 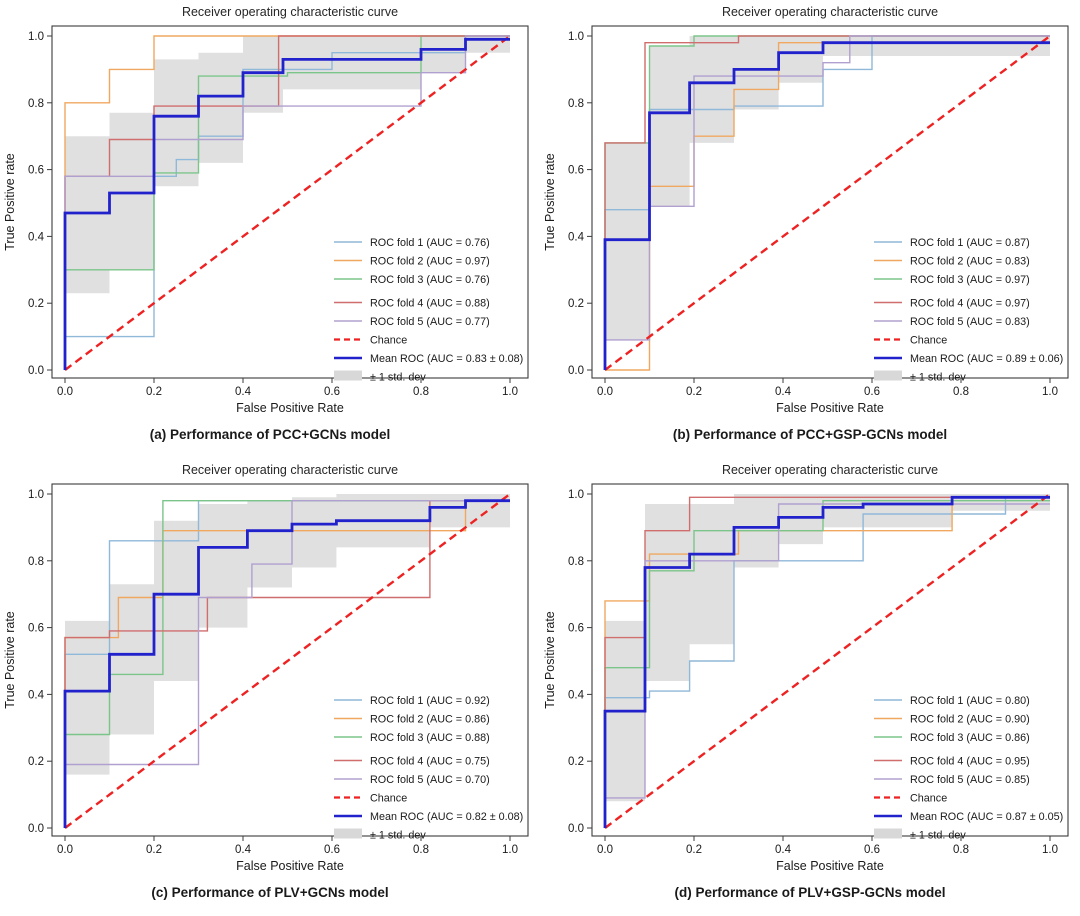 What do you see at coordinates (986, 817) in the screenshot?
I see `legend-mean-roc-label: Mean ROC (AUC = 0.87 ± 0.05)` at bounding box center [986, 817].